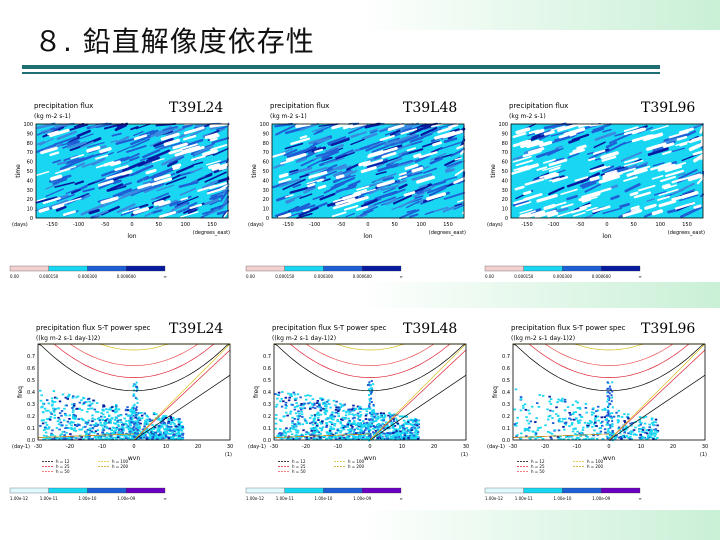 This screenshot has width=720, height=540. I want to click on x-tick-label: -50, so click(105, 225).